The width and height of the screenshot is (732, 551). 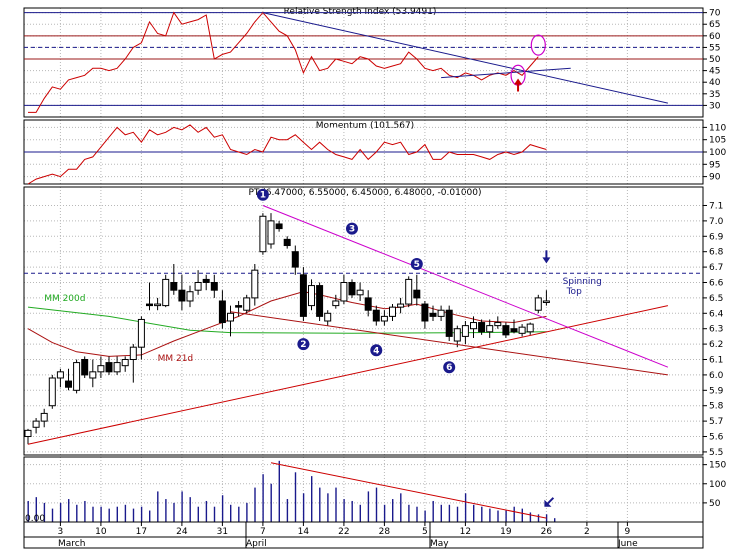 I want to click on highlight-circle, so click(x=538, y=45).